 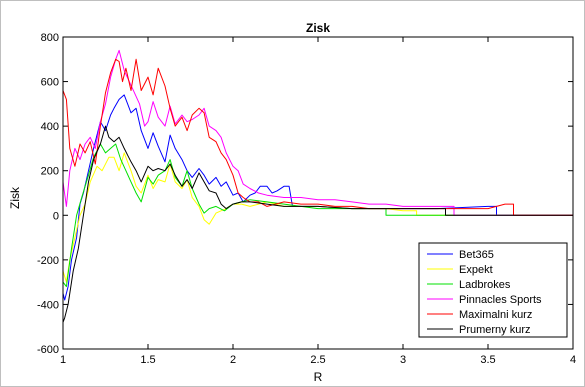 What do you see at coordinates (573, 360) in the screenshot?
I see `x-tick-label: 4` at bounding box center [573, 360].